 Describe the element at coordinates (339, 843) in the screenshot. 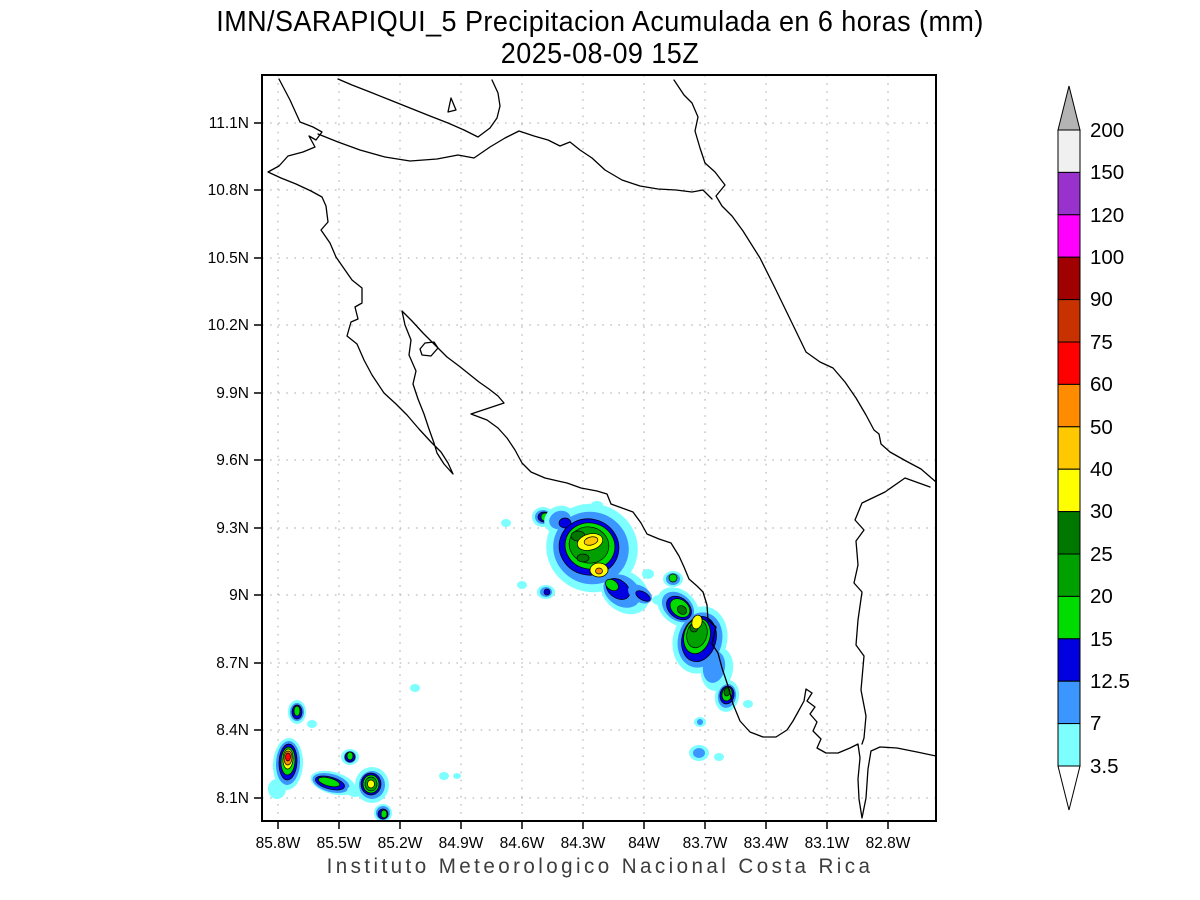

I see `lon-label: 85.5W` at that location.